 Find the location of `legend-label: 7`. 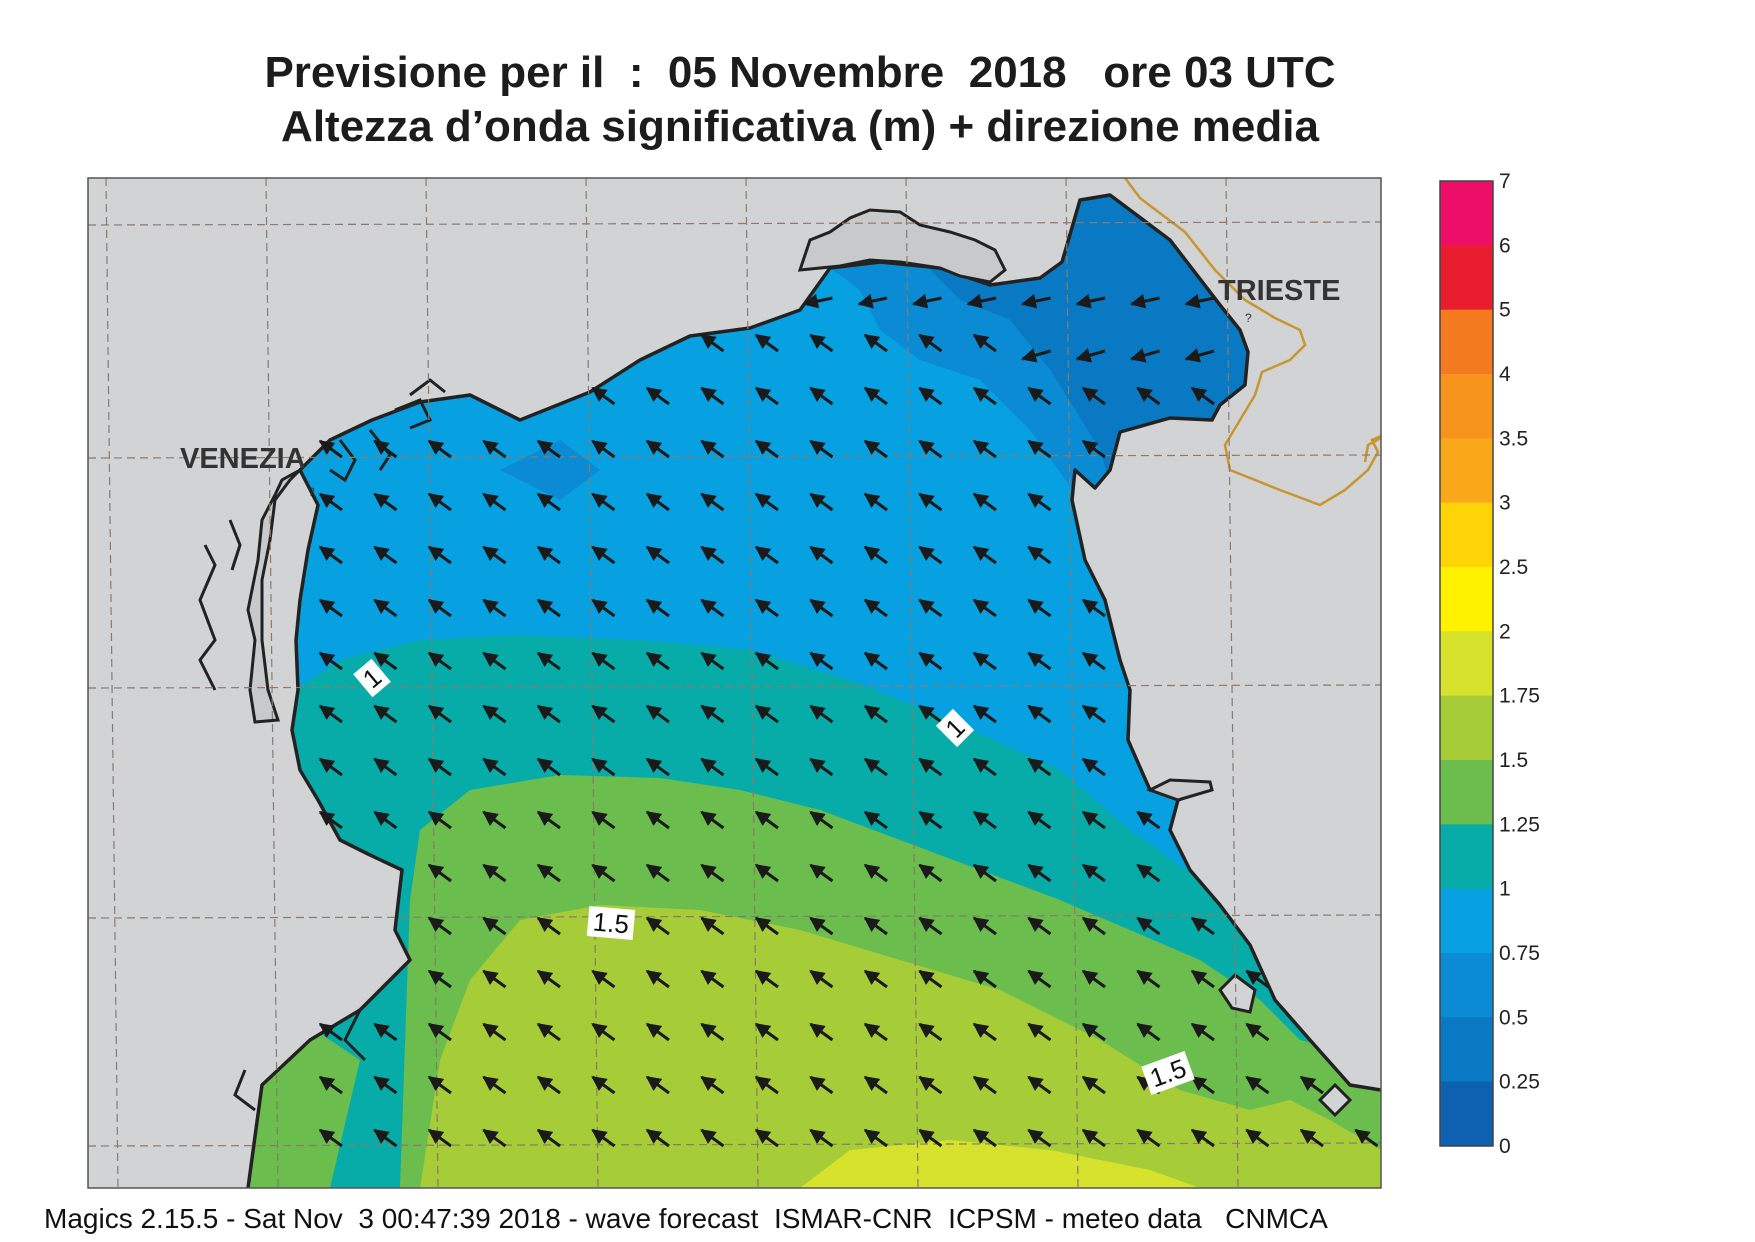

legend-label: 7 is located at coordinates (1505, 181).